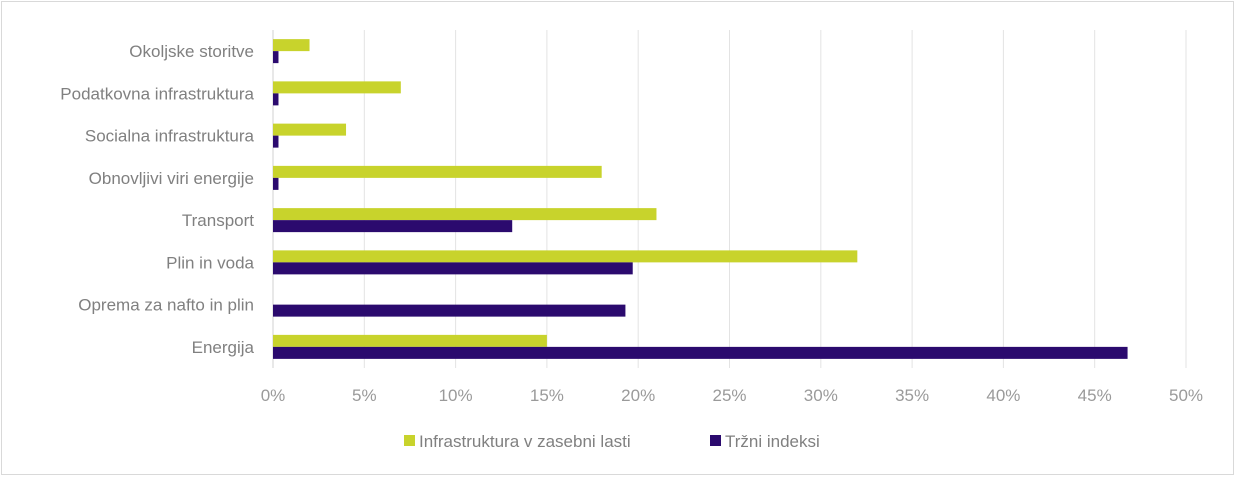  I want to click on x-tick-label: 50%, so click(1186, 395).